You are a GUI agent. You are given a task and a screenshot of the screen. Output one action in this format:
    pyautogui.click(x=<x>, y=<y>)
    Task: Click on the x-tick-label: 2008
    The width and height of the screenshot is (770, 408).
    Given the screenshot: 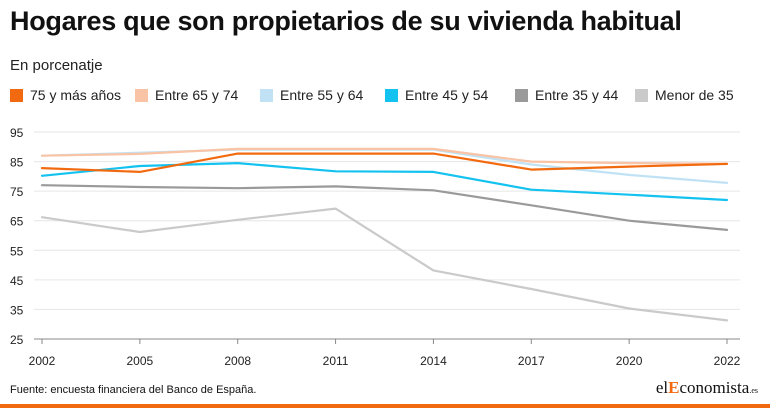 What is the action you would take?
    pyautogui.click(x=237, y=361)
    